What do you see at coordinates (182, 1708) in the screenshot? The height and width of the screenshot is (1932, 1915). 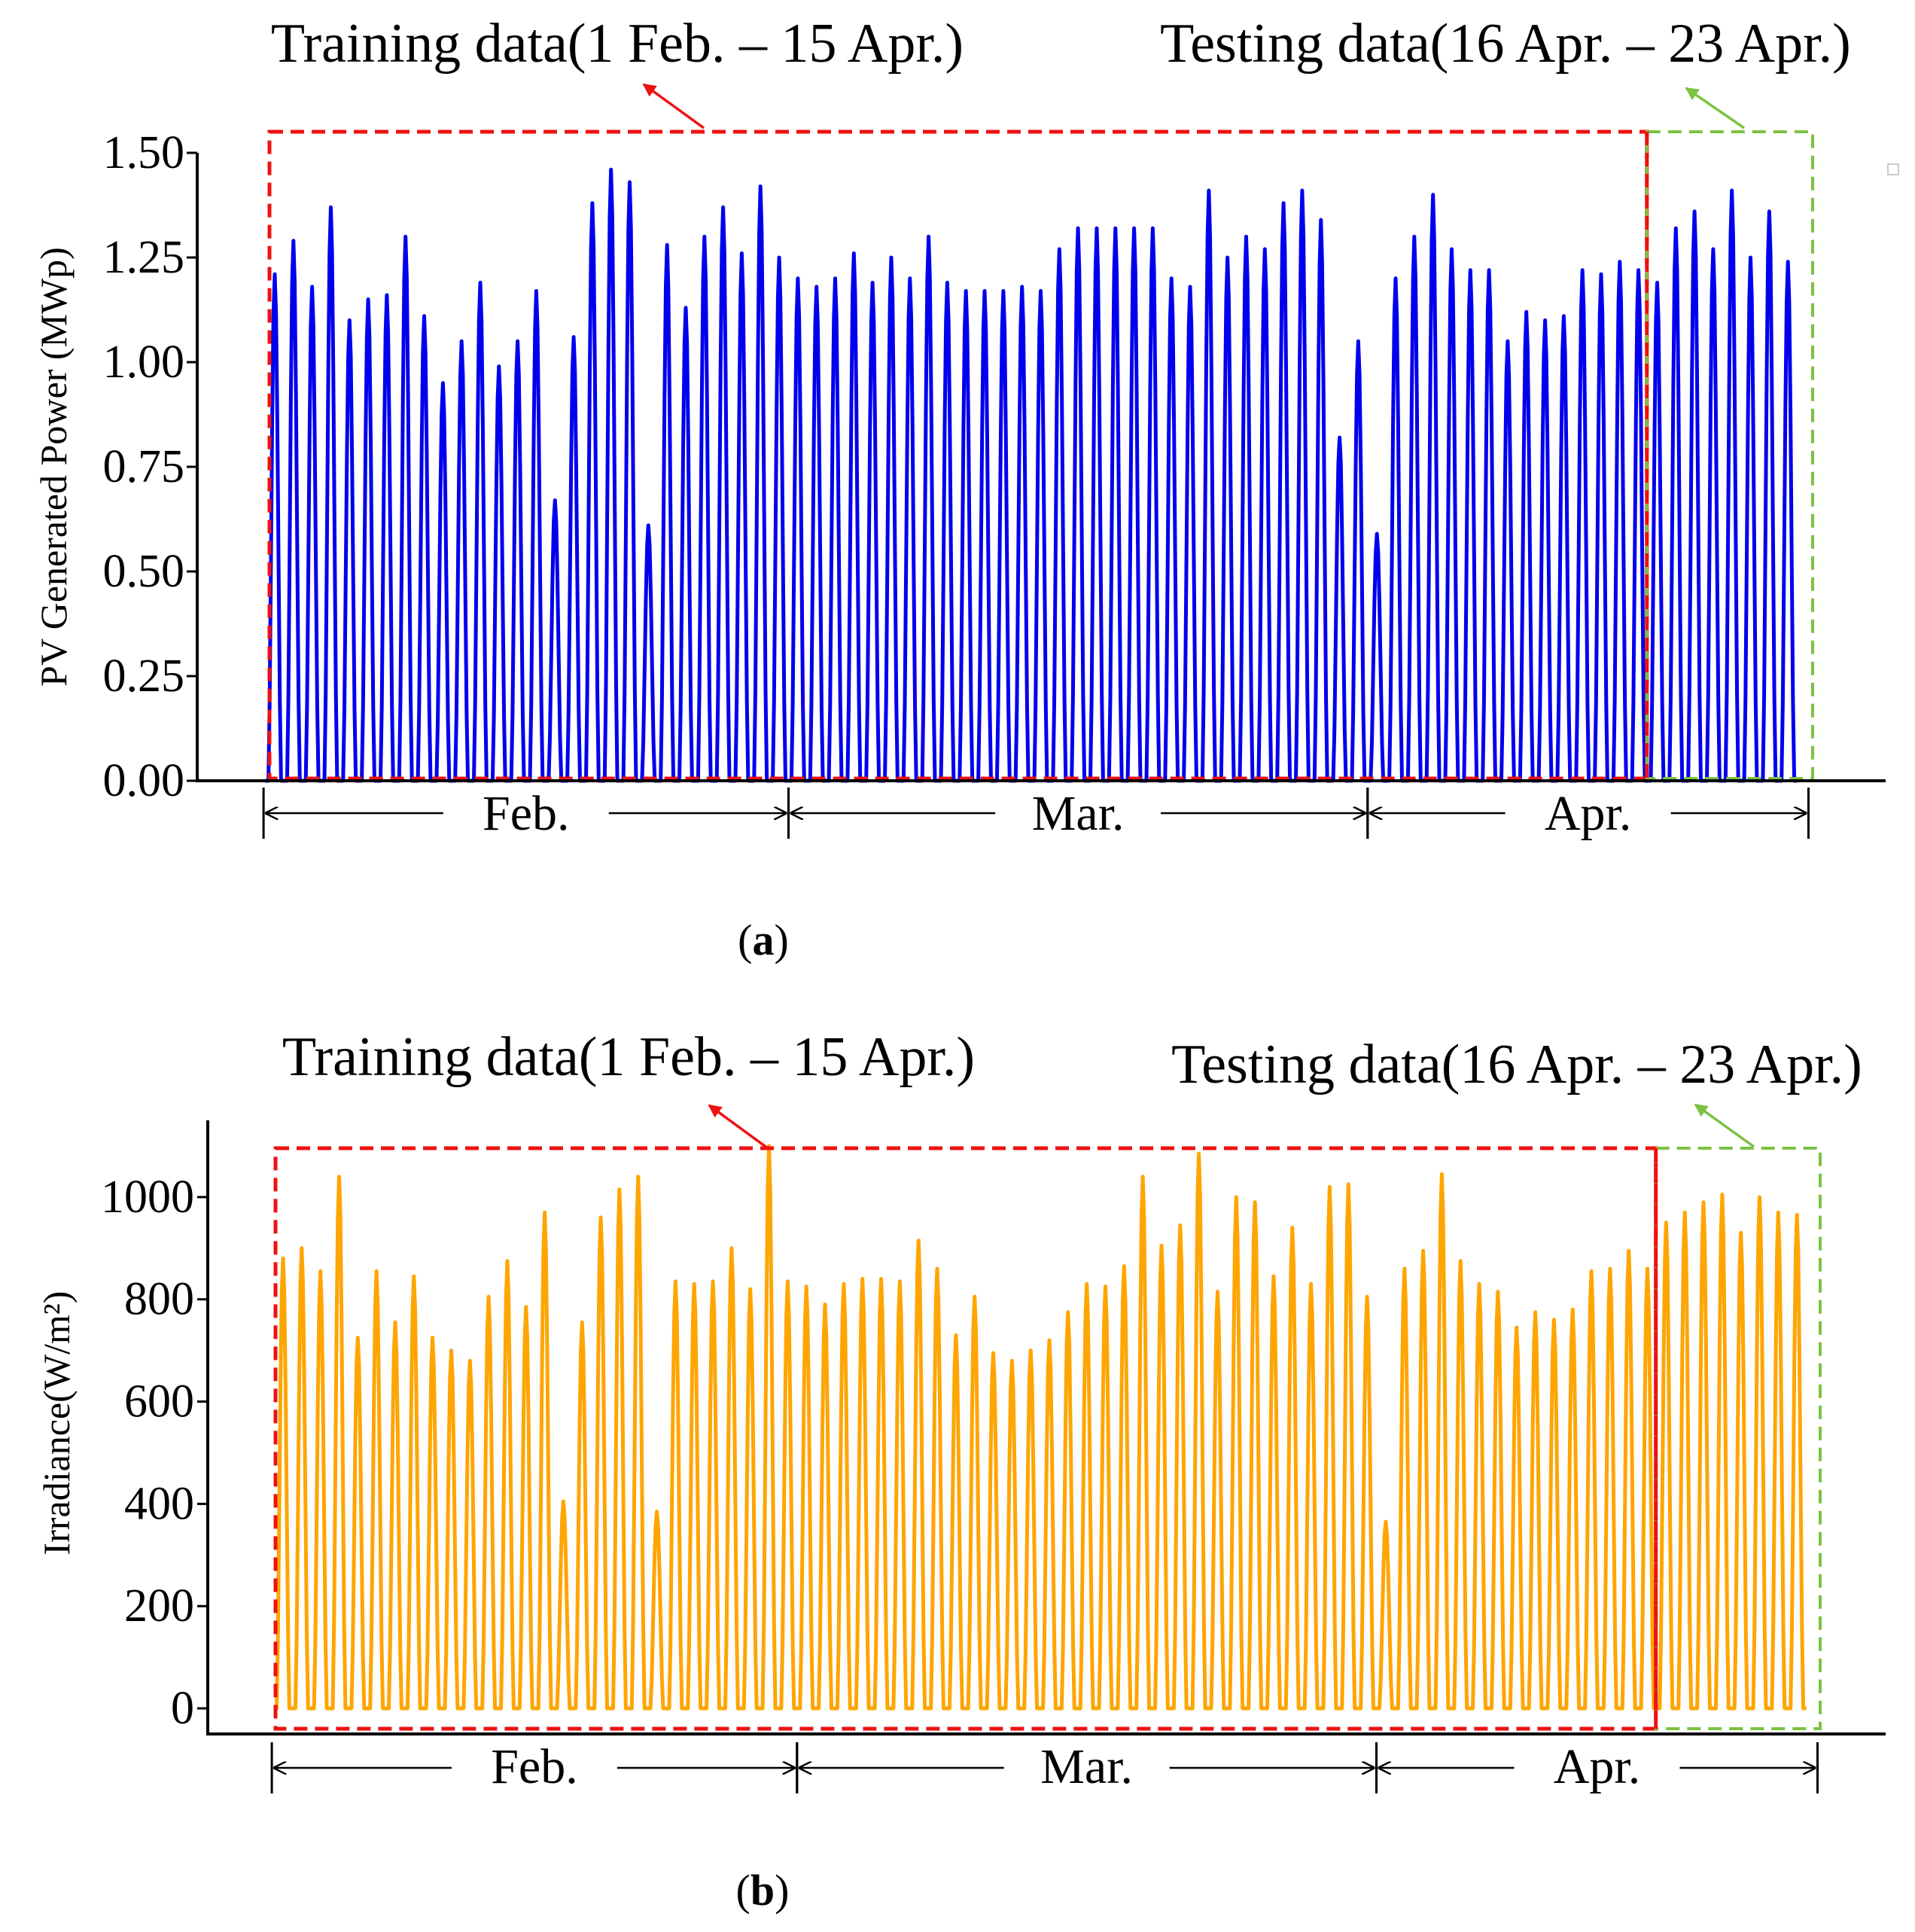 I see `panel-b-ytick-label: 0` at bounding box center [182, 1708].